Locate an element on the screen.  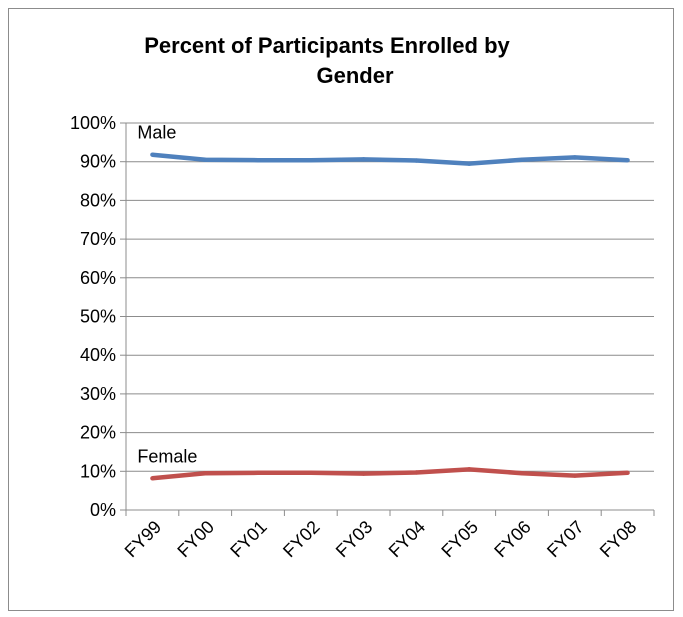
y-tick-label: 10% is located at coordinates (98, 471).